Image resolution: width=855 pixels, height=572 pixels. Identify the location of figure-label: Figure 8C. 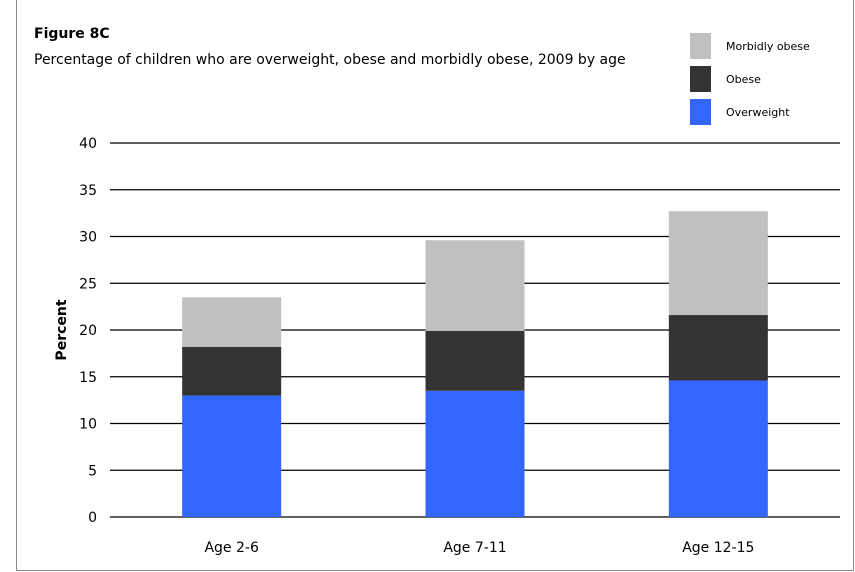
(72, 34).